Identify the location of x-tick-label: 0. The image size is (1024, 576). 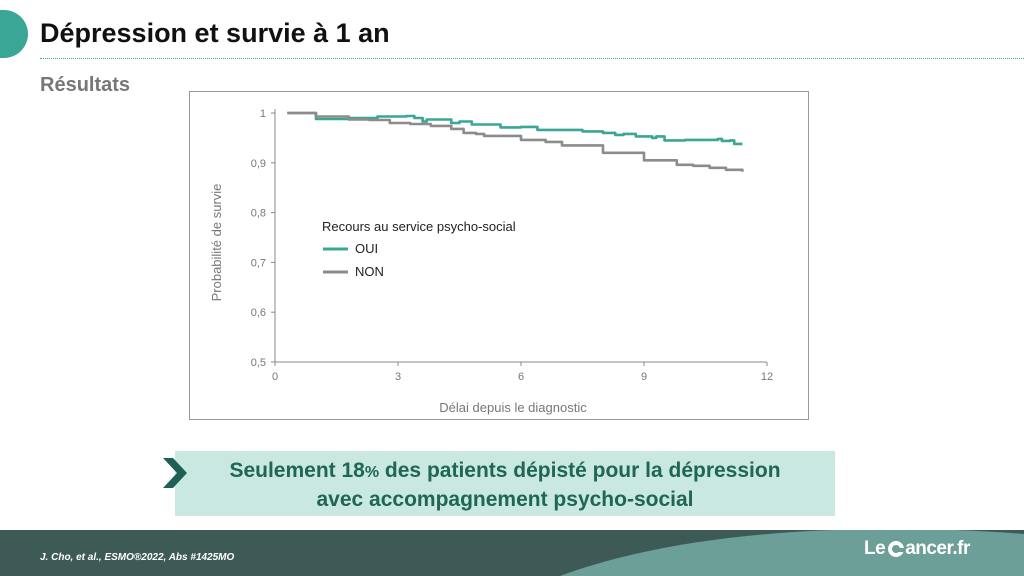
(275, 377).